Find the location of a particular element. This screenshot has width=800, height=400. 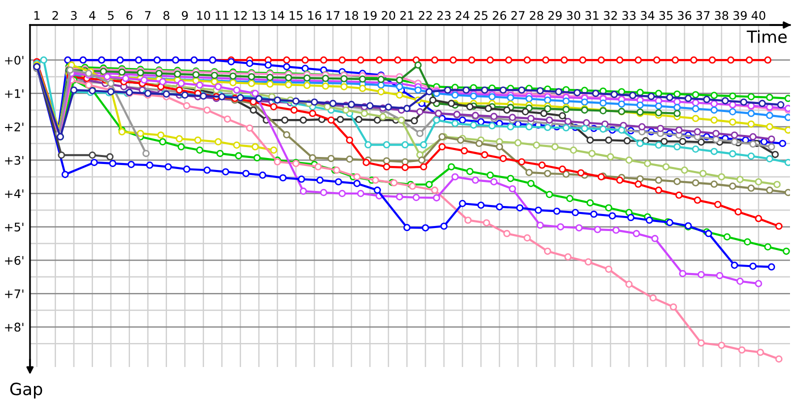

y-tick-label: +8' is located at coordinates (14, 327).